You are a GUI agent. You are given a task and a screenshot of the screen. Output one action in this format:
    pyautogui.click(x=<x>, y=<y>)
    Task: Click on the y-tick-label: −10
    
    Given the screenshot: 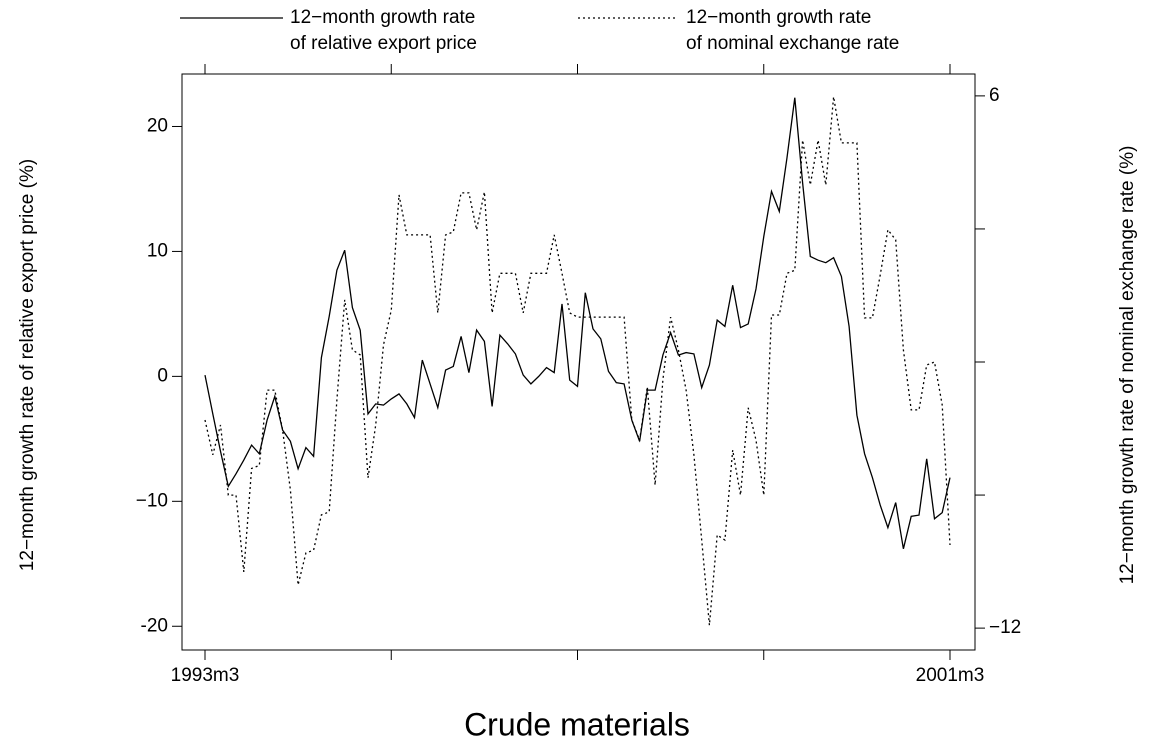 What is the action you would take?
    pyautogui.click(x=152, y=500)
    